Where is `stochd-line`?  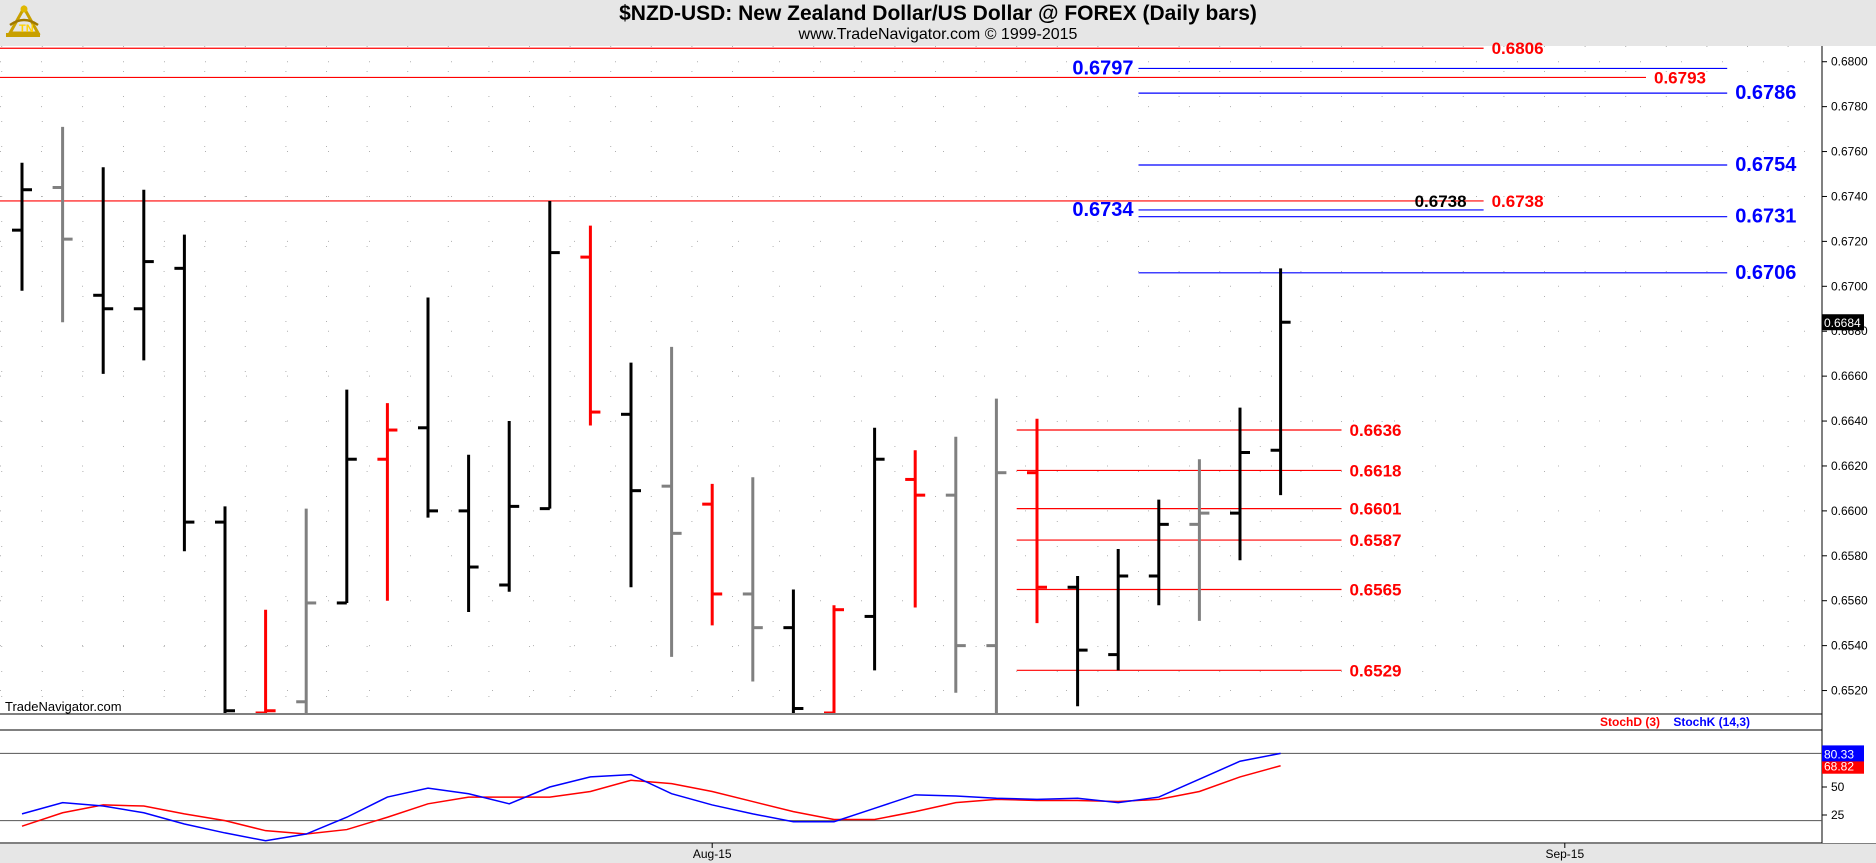 stochd-line is located at coordinates (651, 799).